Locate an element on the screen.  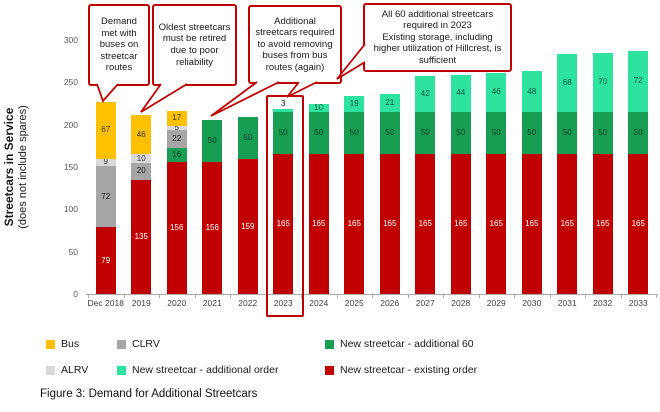
bar-value-label: 79 is located at coordinates (106, 260).